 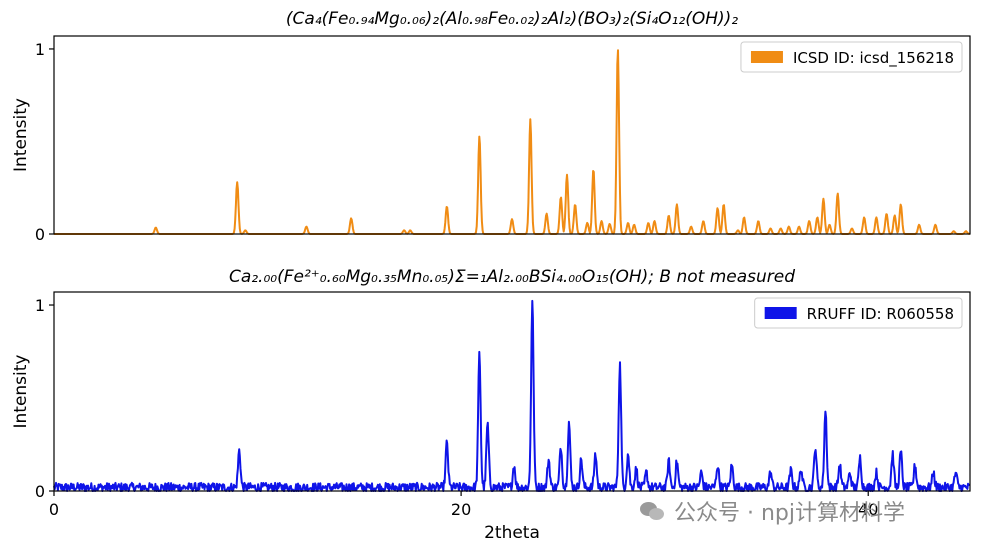 I want to click on legend-label: ICSD ID: icsd_156218, so click(x=873, y=58).